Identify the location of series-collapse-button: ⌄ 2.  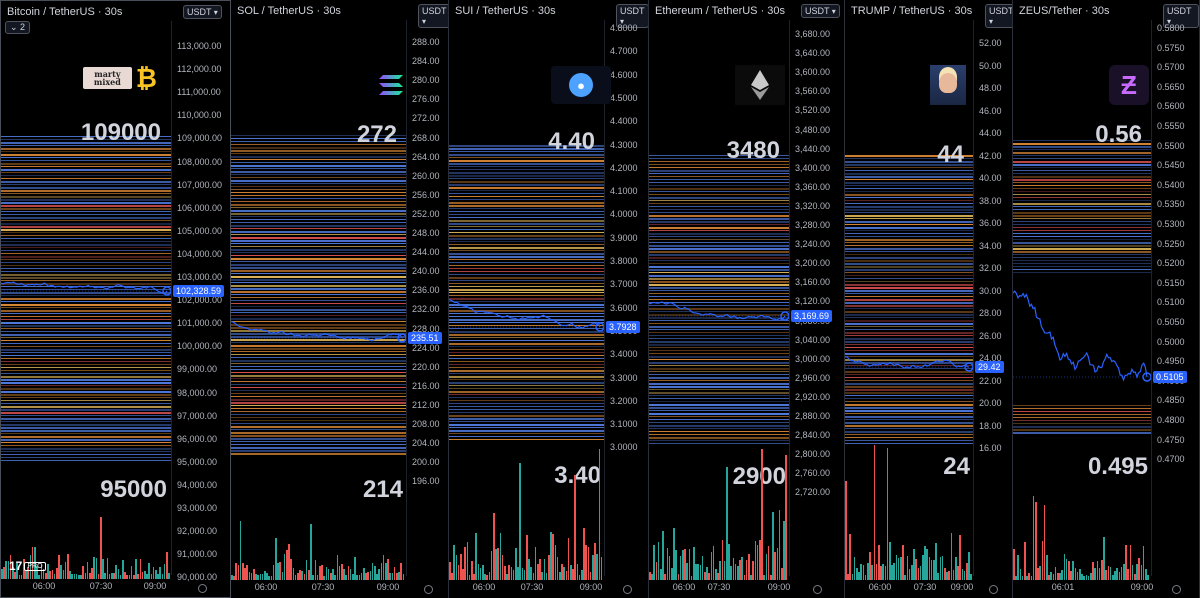
(18, 27).